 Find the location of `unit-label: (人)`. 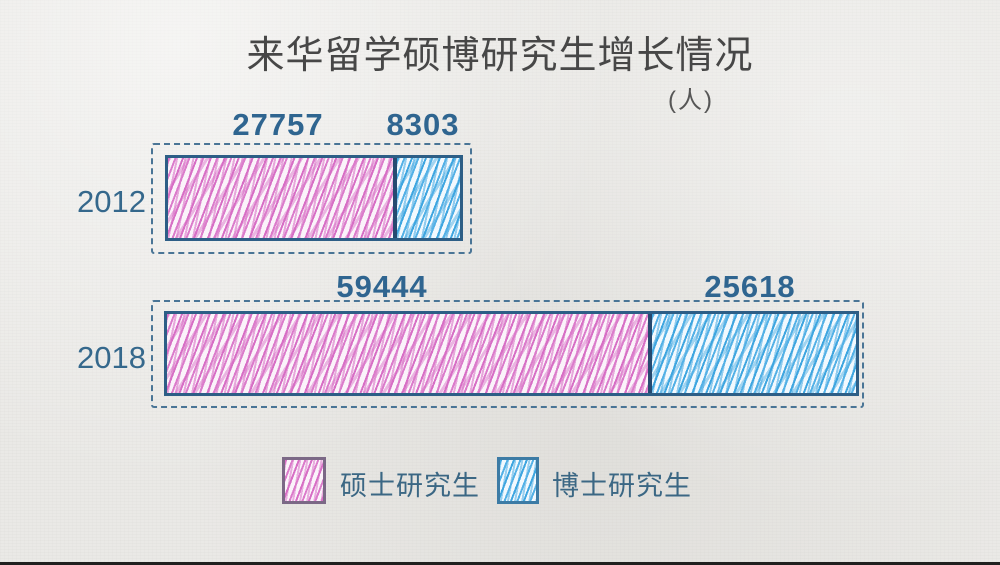

unit-label: (人) is located at coordinates (691, 100).